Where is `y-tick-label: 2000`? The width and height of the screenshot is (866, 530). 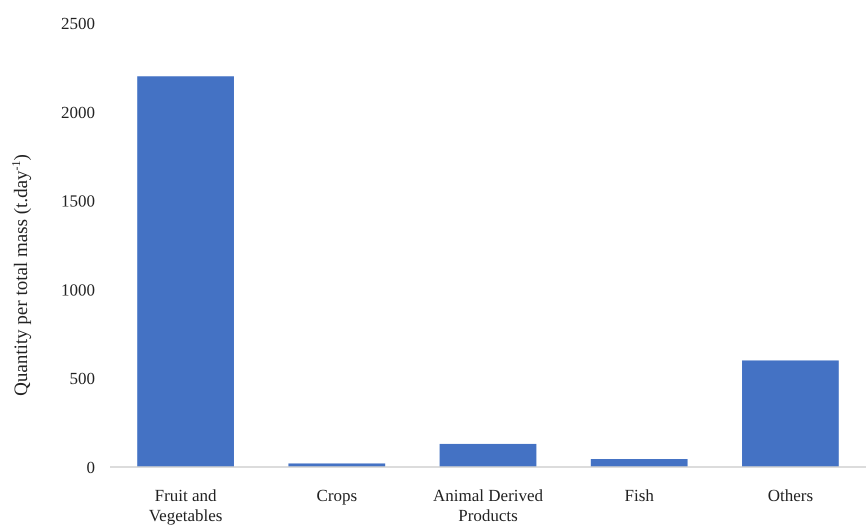 y-tick-label: 2000 is located at coordinates (78, 112).